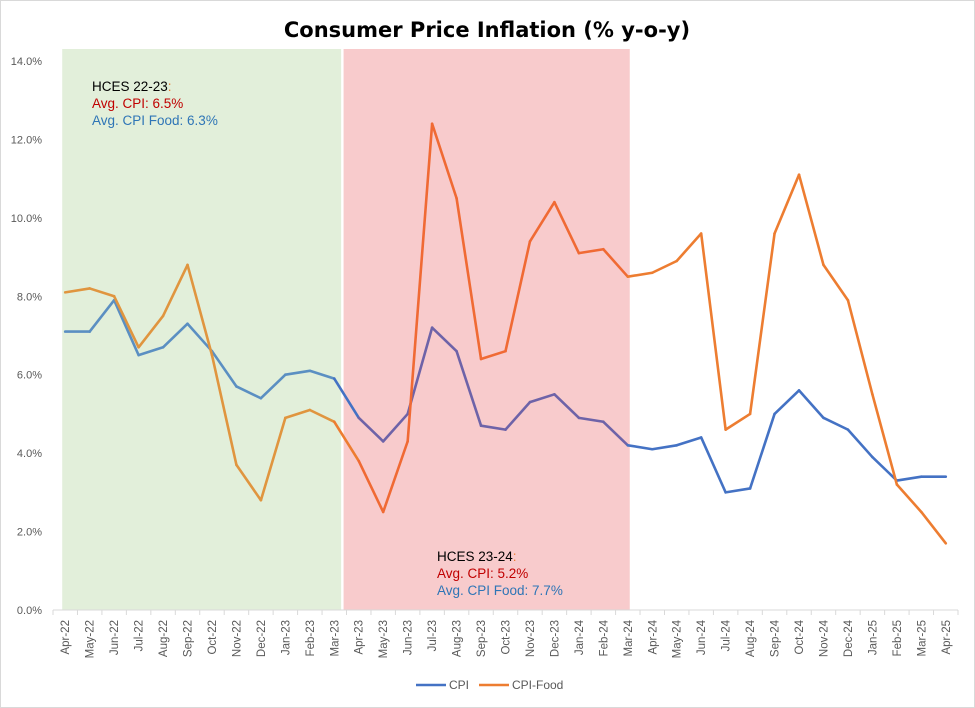  I want to click on legend-label-cpi-food: CPI-Food, so click(537, 685).